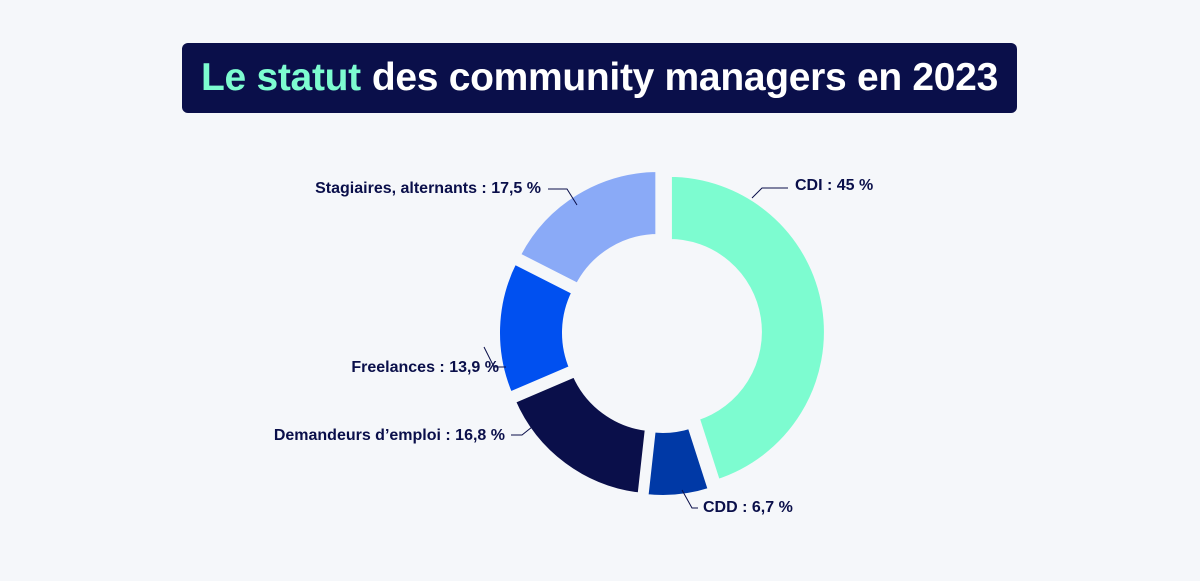 The height and width of the screenshot is (581, 1200). I want to click on chart-title: Le statut des community managers en 2023, so click(599, 78).